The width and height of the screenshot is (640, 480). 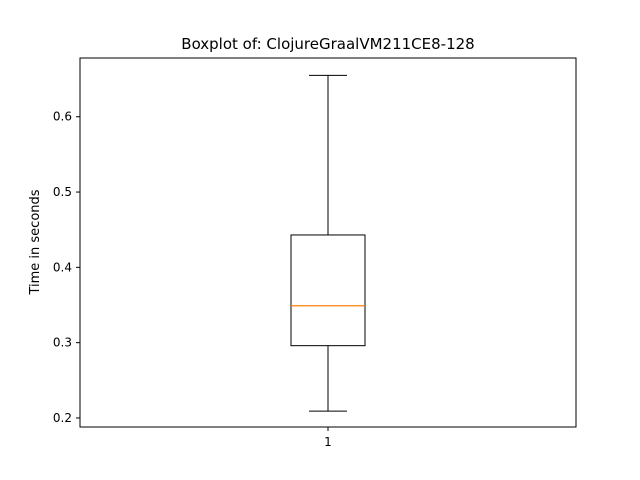 What do you see at coordinates (62, 343) in the screenshot?
I see `y-tick-label: 0.3` at bounding box center [62, 343].